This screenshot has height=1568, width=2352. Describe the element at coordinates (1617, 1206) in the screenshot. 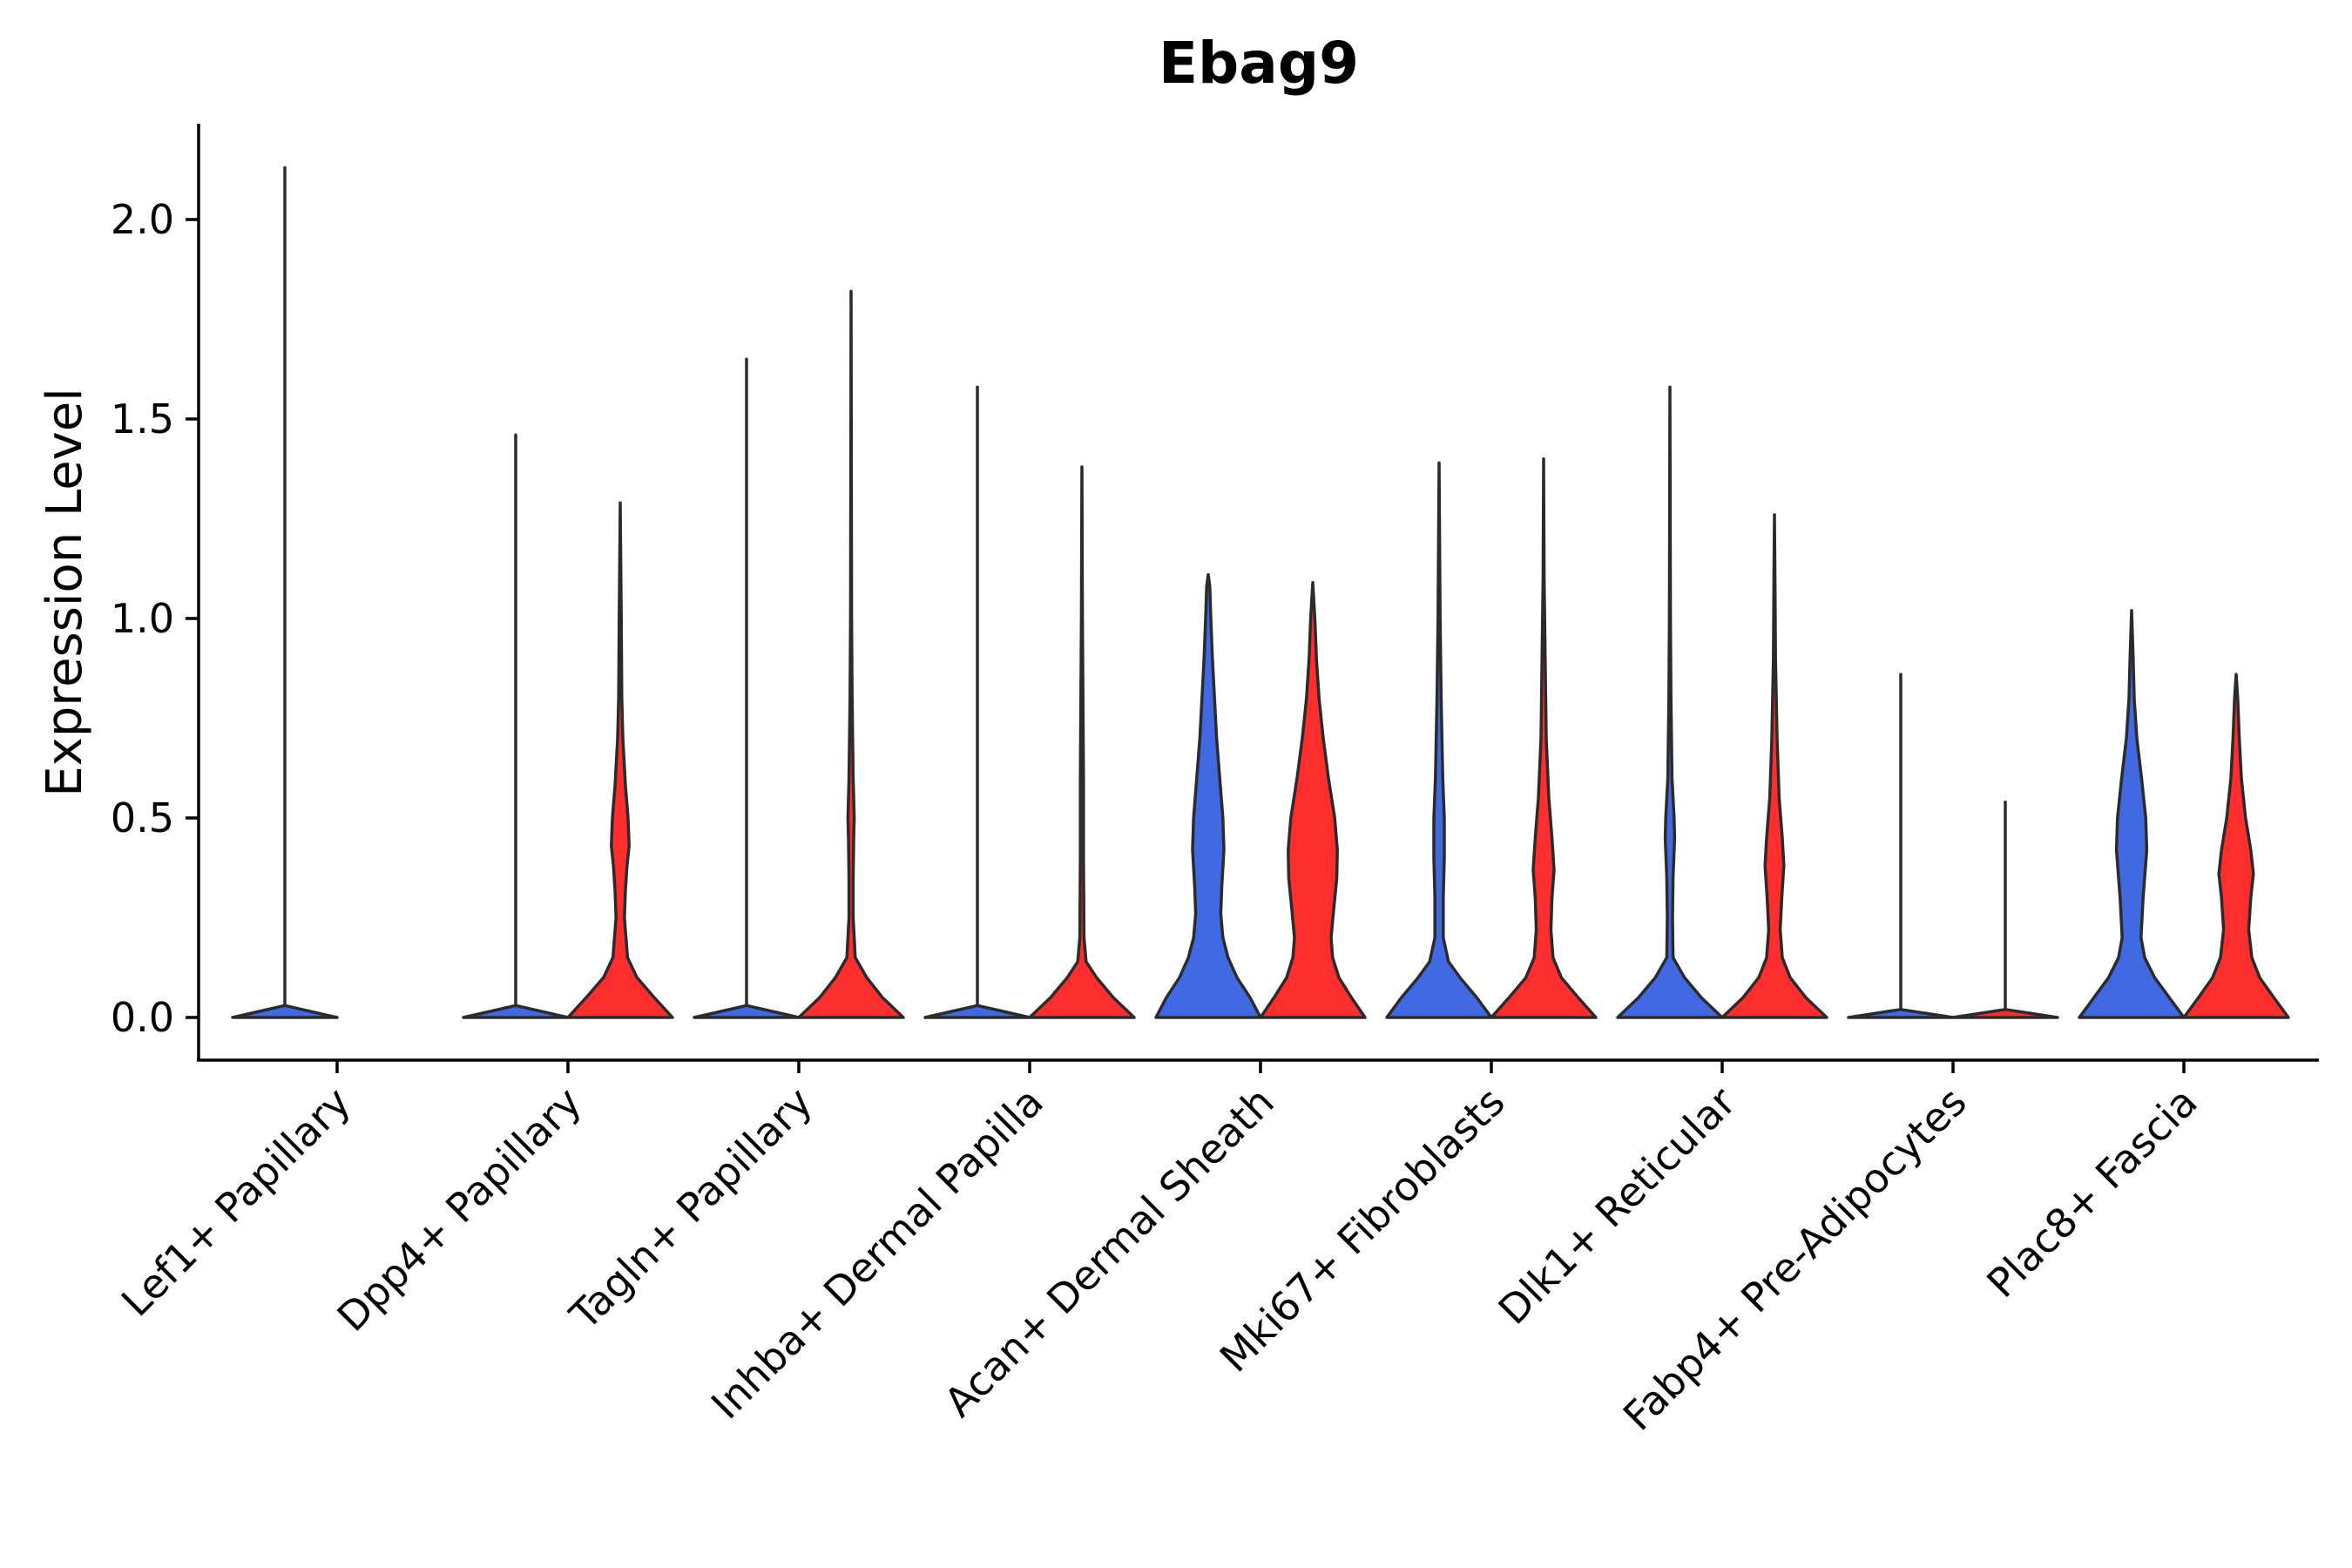

I see `category-label: Dlk1+ Reticular` at that location.